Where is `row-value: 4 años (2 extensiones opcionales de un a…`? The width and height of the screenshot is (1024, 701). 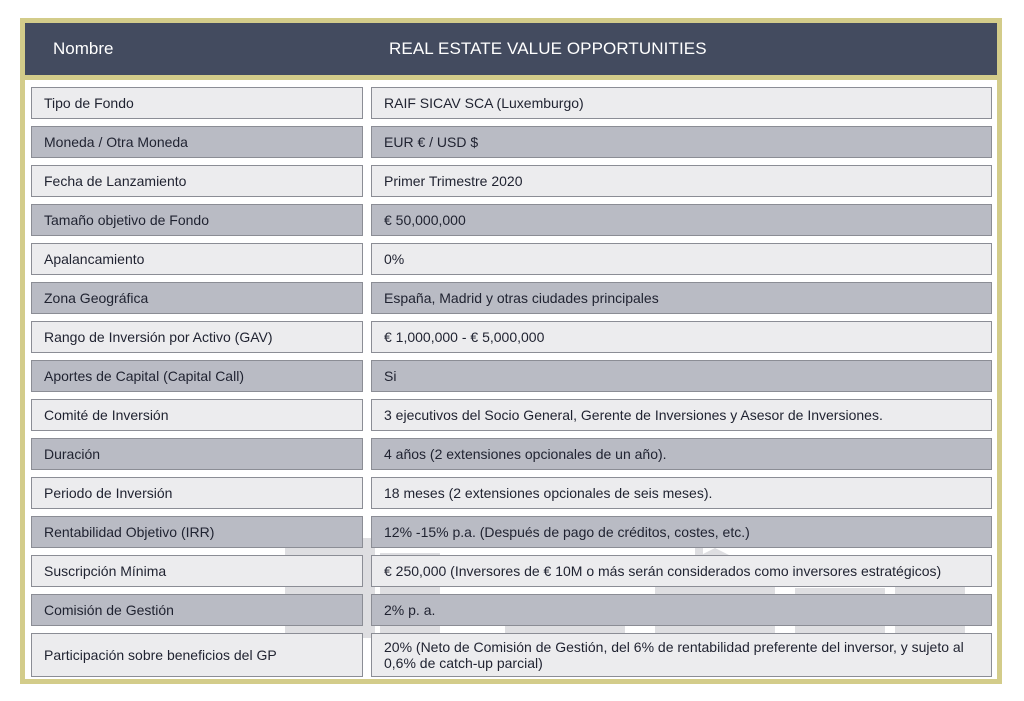 row-value: 4 años (2 extensiones opcionales de un a… is located at coordinates (681, 454).